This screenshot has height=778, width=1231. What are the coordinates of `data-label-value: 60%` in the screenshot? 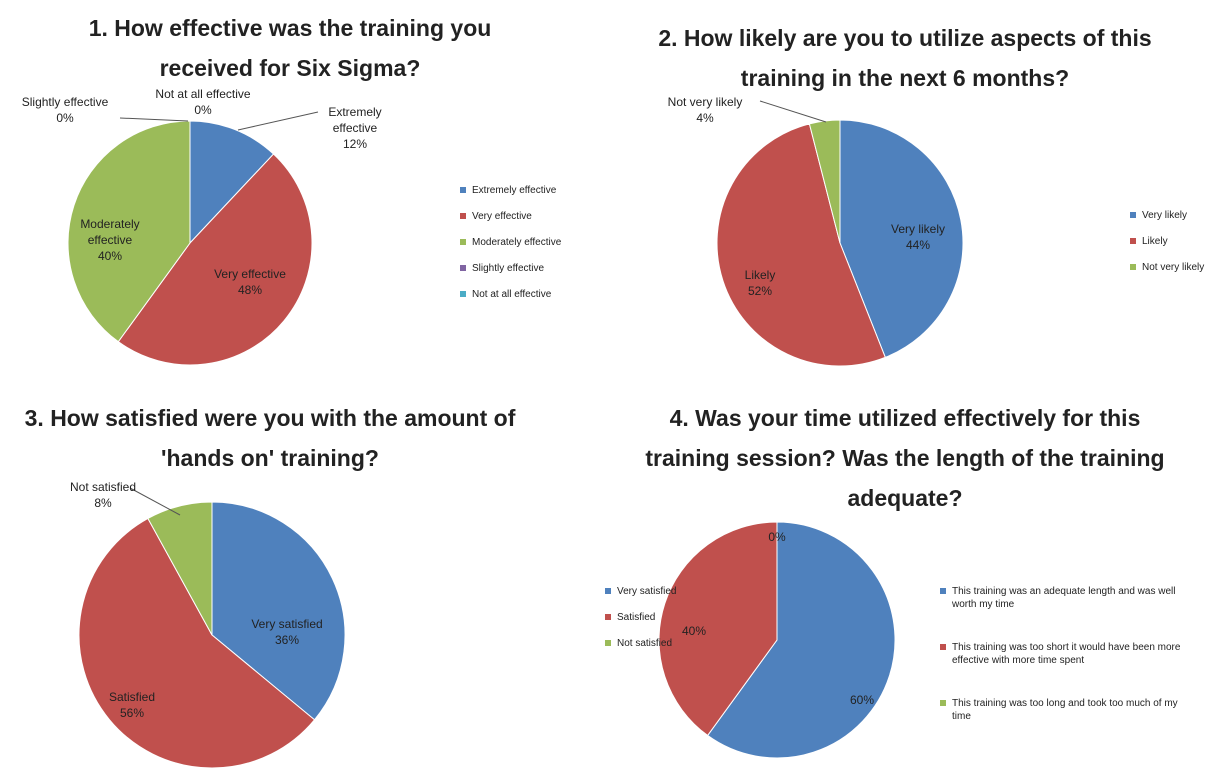 It's located at (862, 700).